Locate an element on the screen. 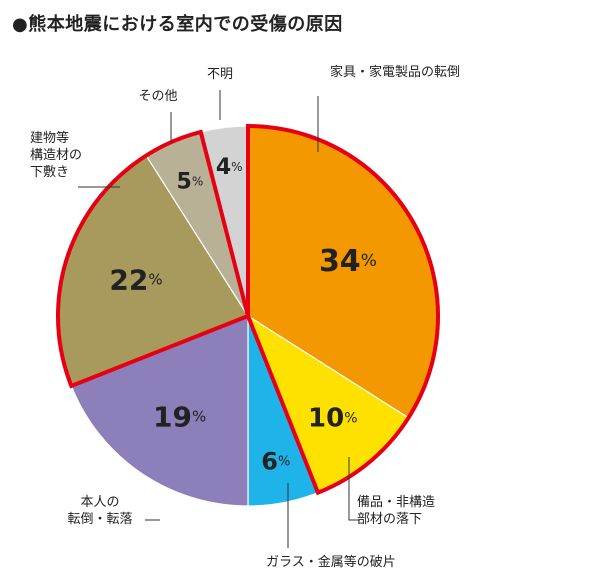 The width and height of the screenshot is (590, 587). slice-label-0: 家具・家電製品の転倒 is located at coordinates (395, 72).